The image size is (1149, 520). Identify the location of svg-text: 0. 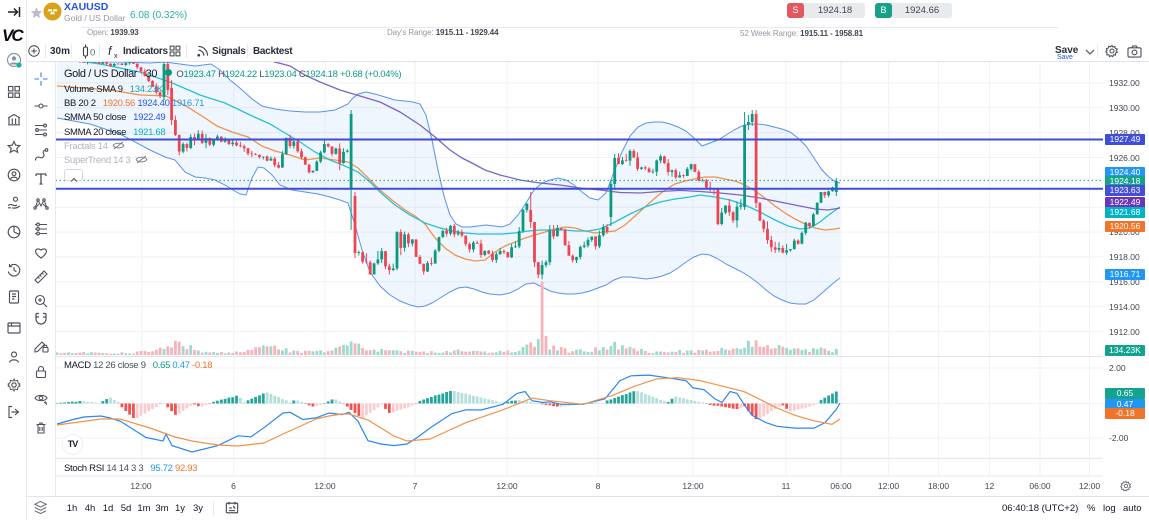
(92, 53).